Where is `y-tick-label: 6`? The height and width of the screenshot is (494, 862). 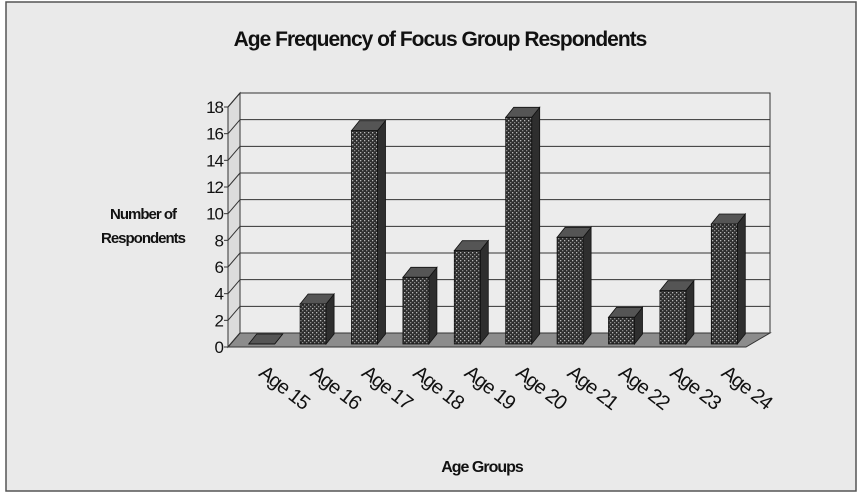 y-tick-label: 6 is located at coordinates (219, 267).